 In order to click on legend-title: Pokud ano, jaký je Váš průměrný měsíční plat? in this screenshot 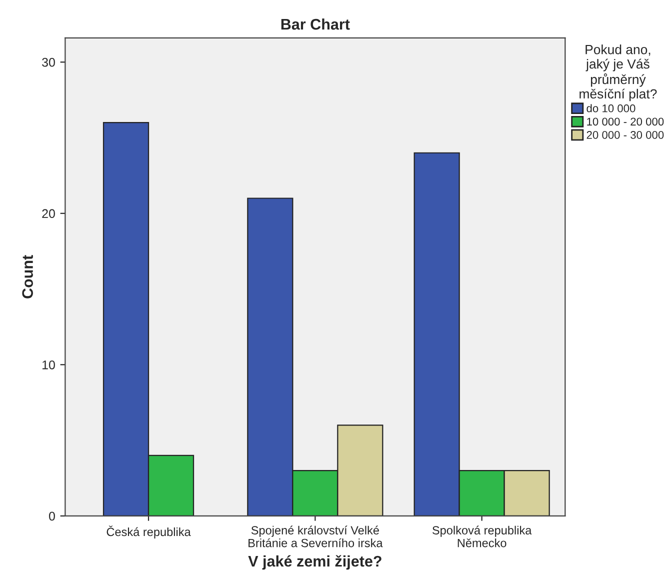, I will do `click(618, 73)`.